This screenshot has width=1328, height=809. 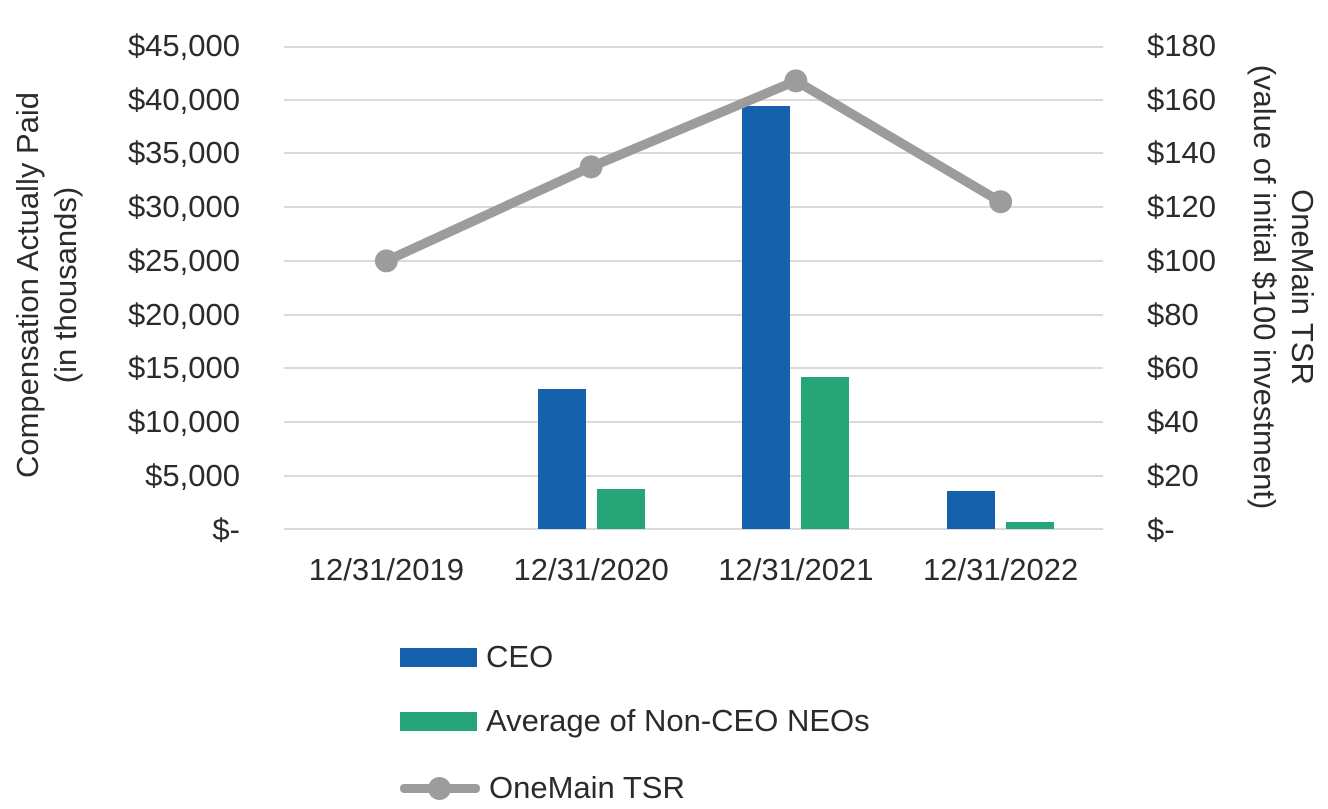 I want to click on neo-bar-2020, so click(x=620, y=509).